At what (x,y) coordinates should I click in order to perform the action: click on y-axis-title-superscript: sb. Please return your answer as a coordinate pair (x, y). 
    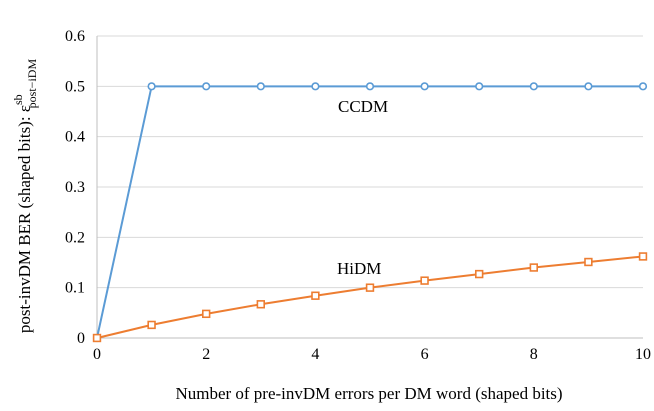
    Looking at the image, I should click on (18, 99).